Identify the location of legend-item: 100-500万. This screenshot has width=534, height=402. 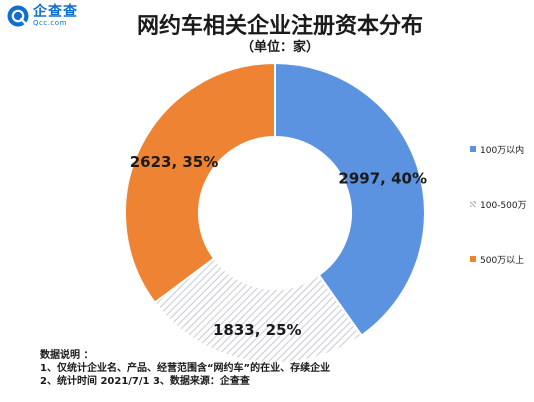
(498, 204).